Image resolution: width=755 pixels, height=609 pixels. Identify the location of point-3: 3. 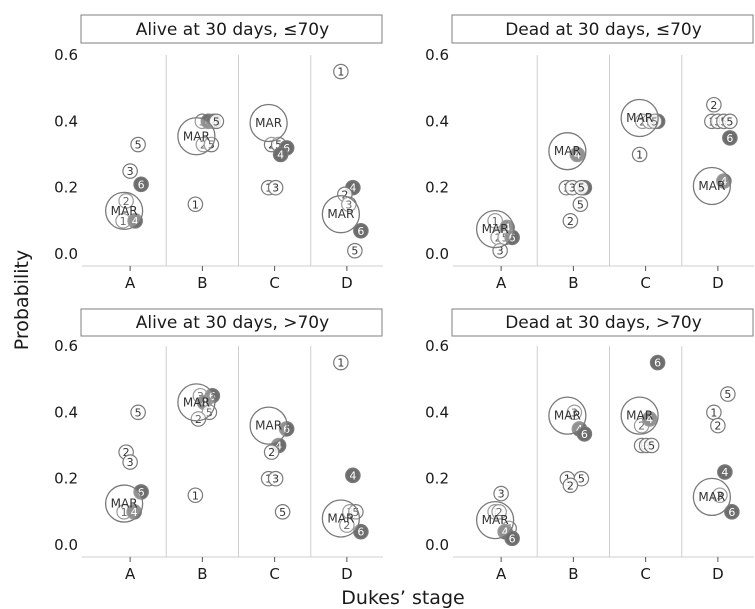
(720, 495).